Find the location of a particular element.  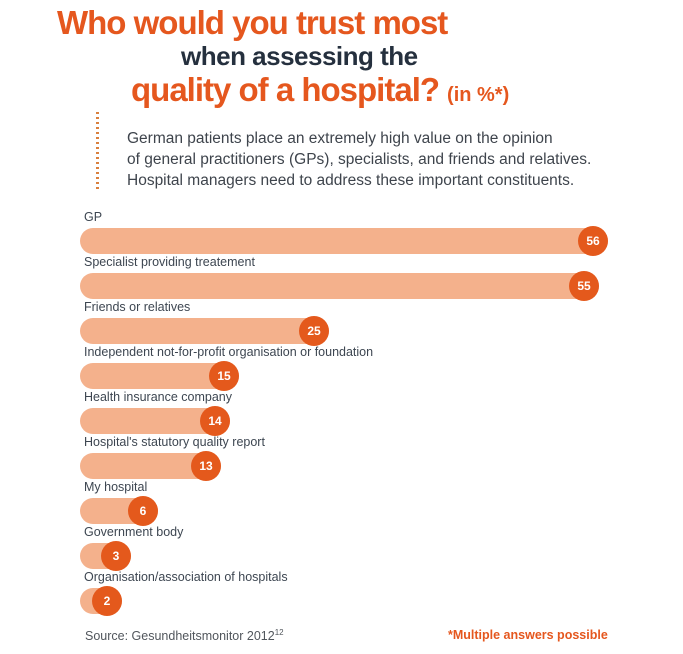

bar-value-badge: 15 is located at coordinates (224, 376).